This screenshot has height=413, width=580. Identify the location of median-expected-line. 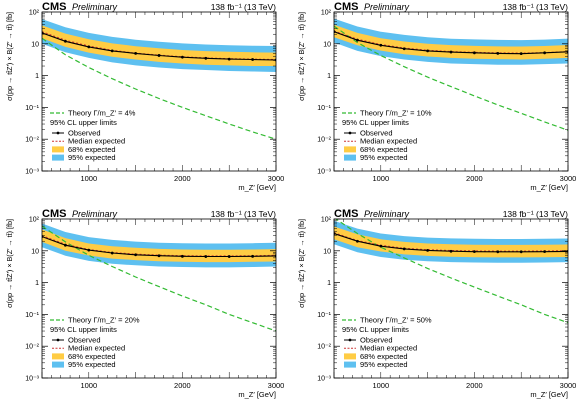
(159, 246).